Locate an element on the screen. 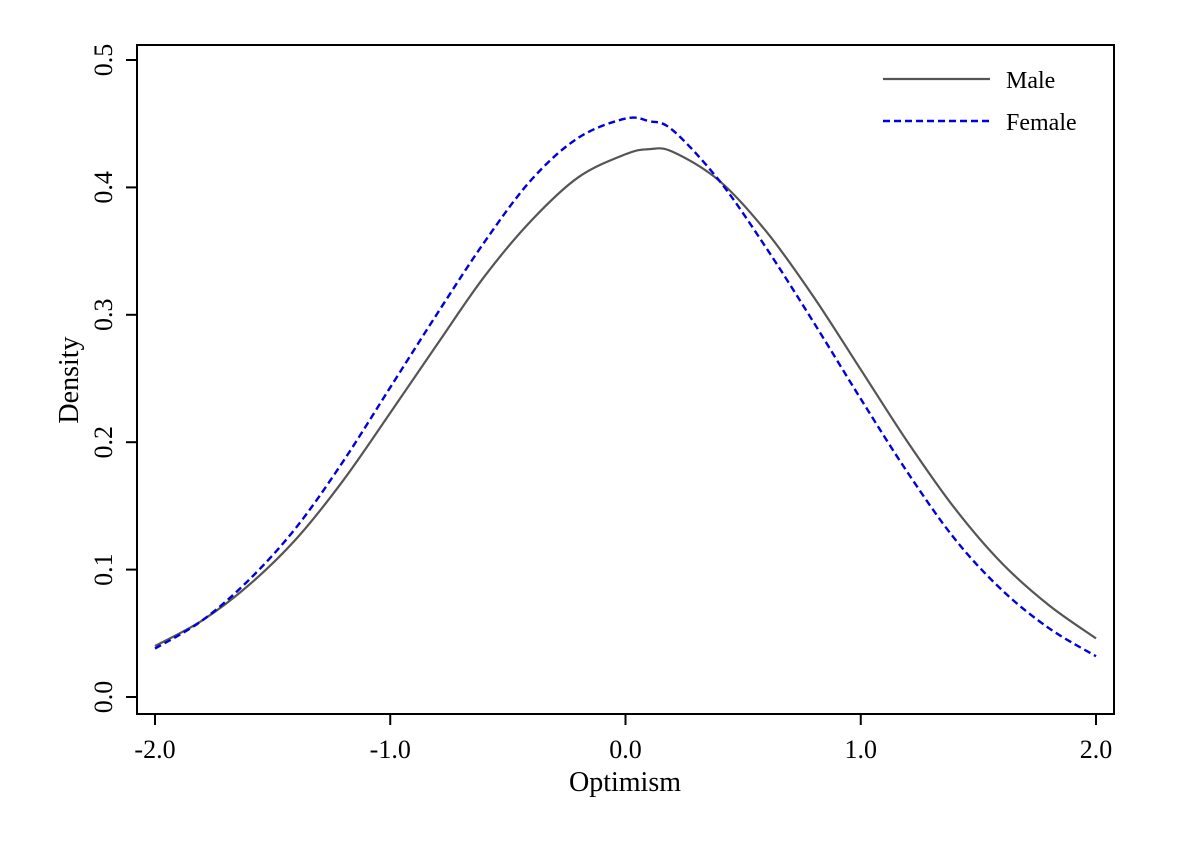 Image resolution: width=1200 pixels, height=855 pixels. y-axis-title: Density is located at coordinates (69, 379).